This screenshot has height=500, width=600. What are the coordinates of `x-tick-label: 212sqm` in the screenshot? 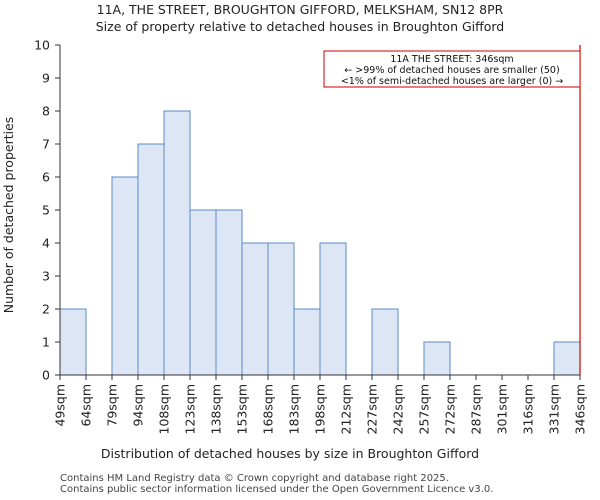 It's located at (346, 409).